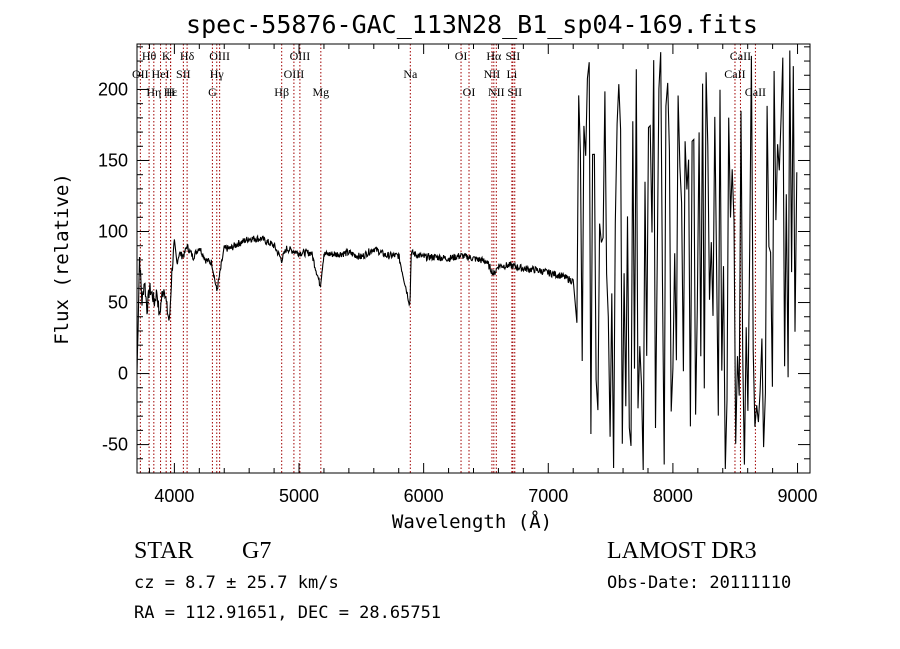 This screenshot has height=649, width=900. I want to click on line-label-25: NII, so click(496, 92).